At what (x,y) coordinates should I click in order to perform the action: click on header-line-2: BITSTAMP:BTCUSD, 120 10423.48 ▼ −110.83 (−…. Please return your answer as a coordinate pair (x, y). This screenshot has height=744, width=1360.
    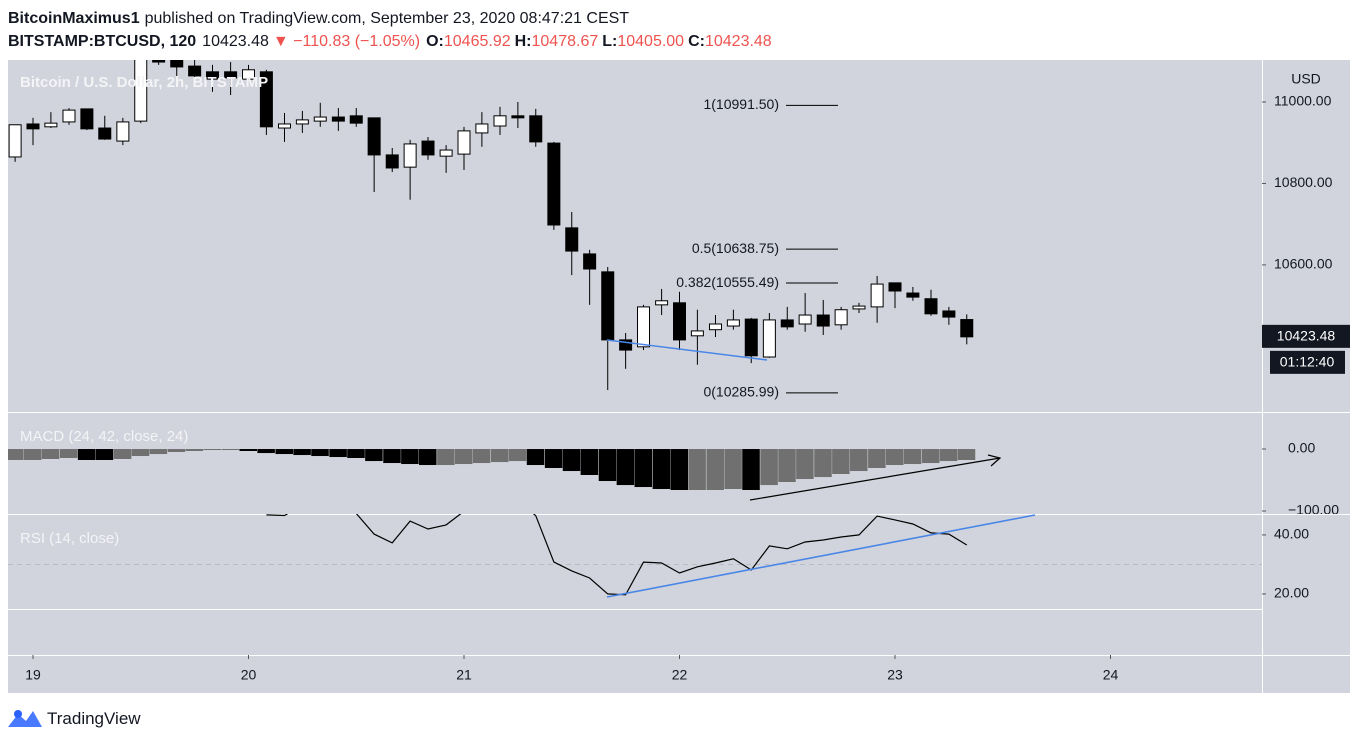
    Looking at the image, I should click on (390, 41).